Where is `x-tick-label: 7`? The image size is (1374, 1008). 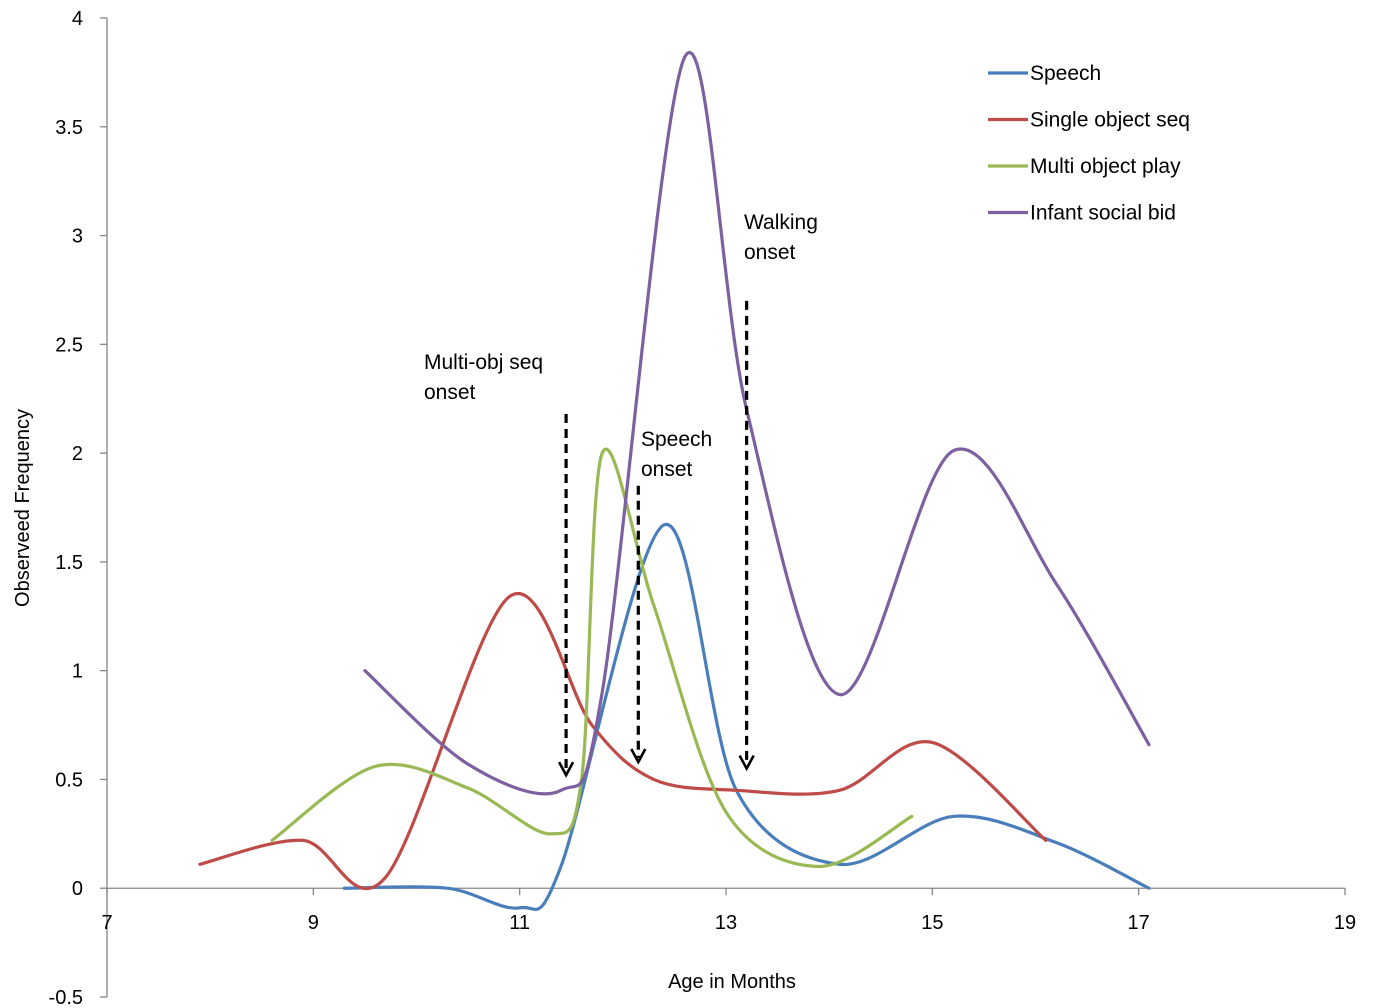 x-tick-label: 7 is located at coordinates (106, 923).